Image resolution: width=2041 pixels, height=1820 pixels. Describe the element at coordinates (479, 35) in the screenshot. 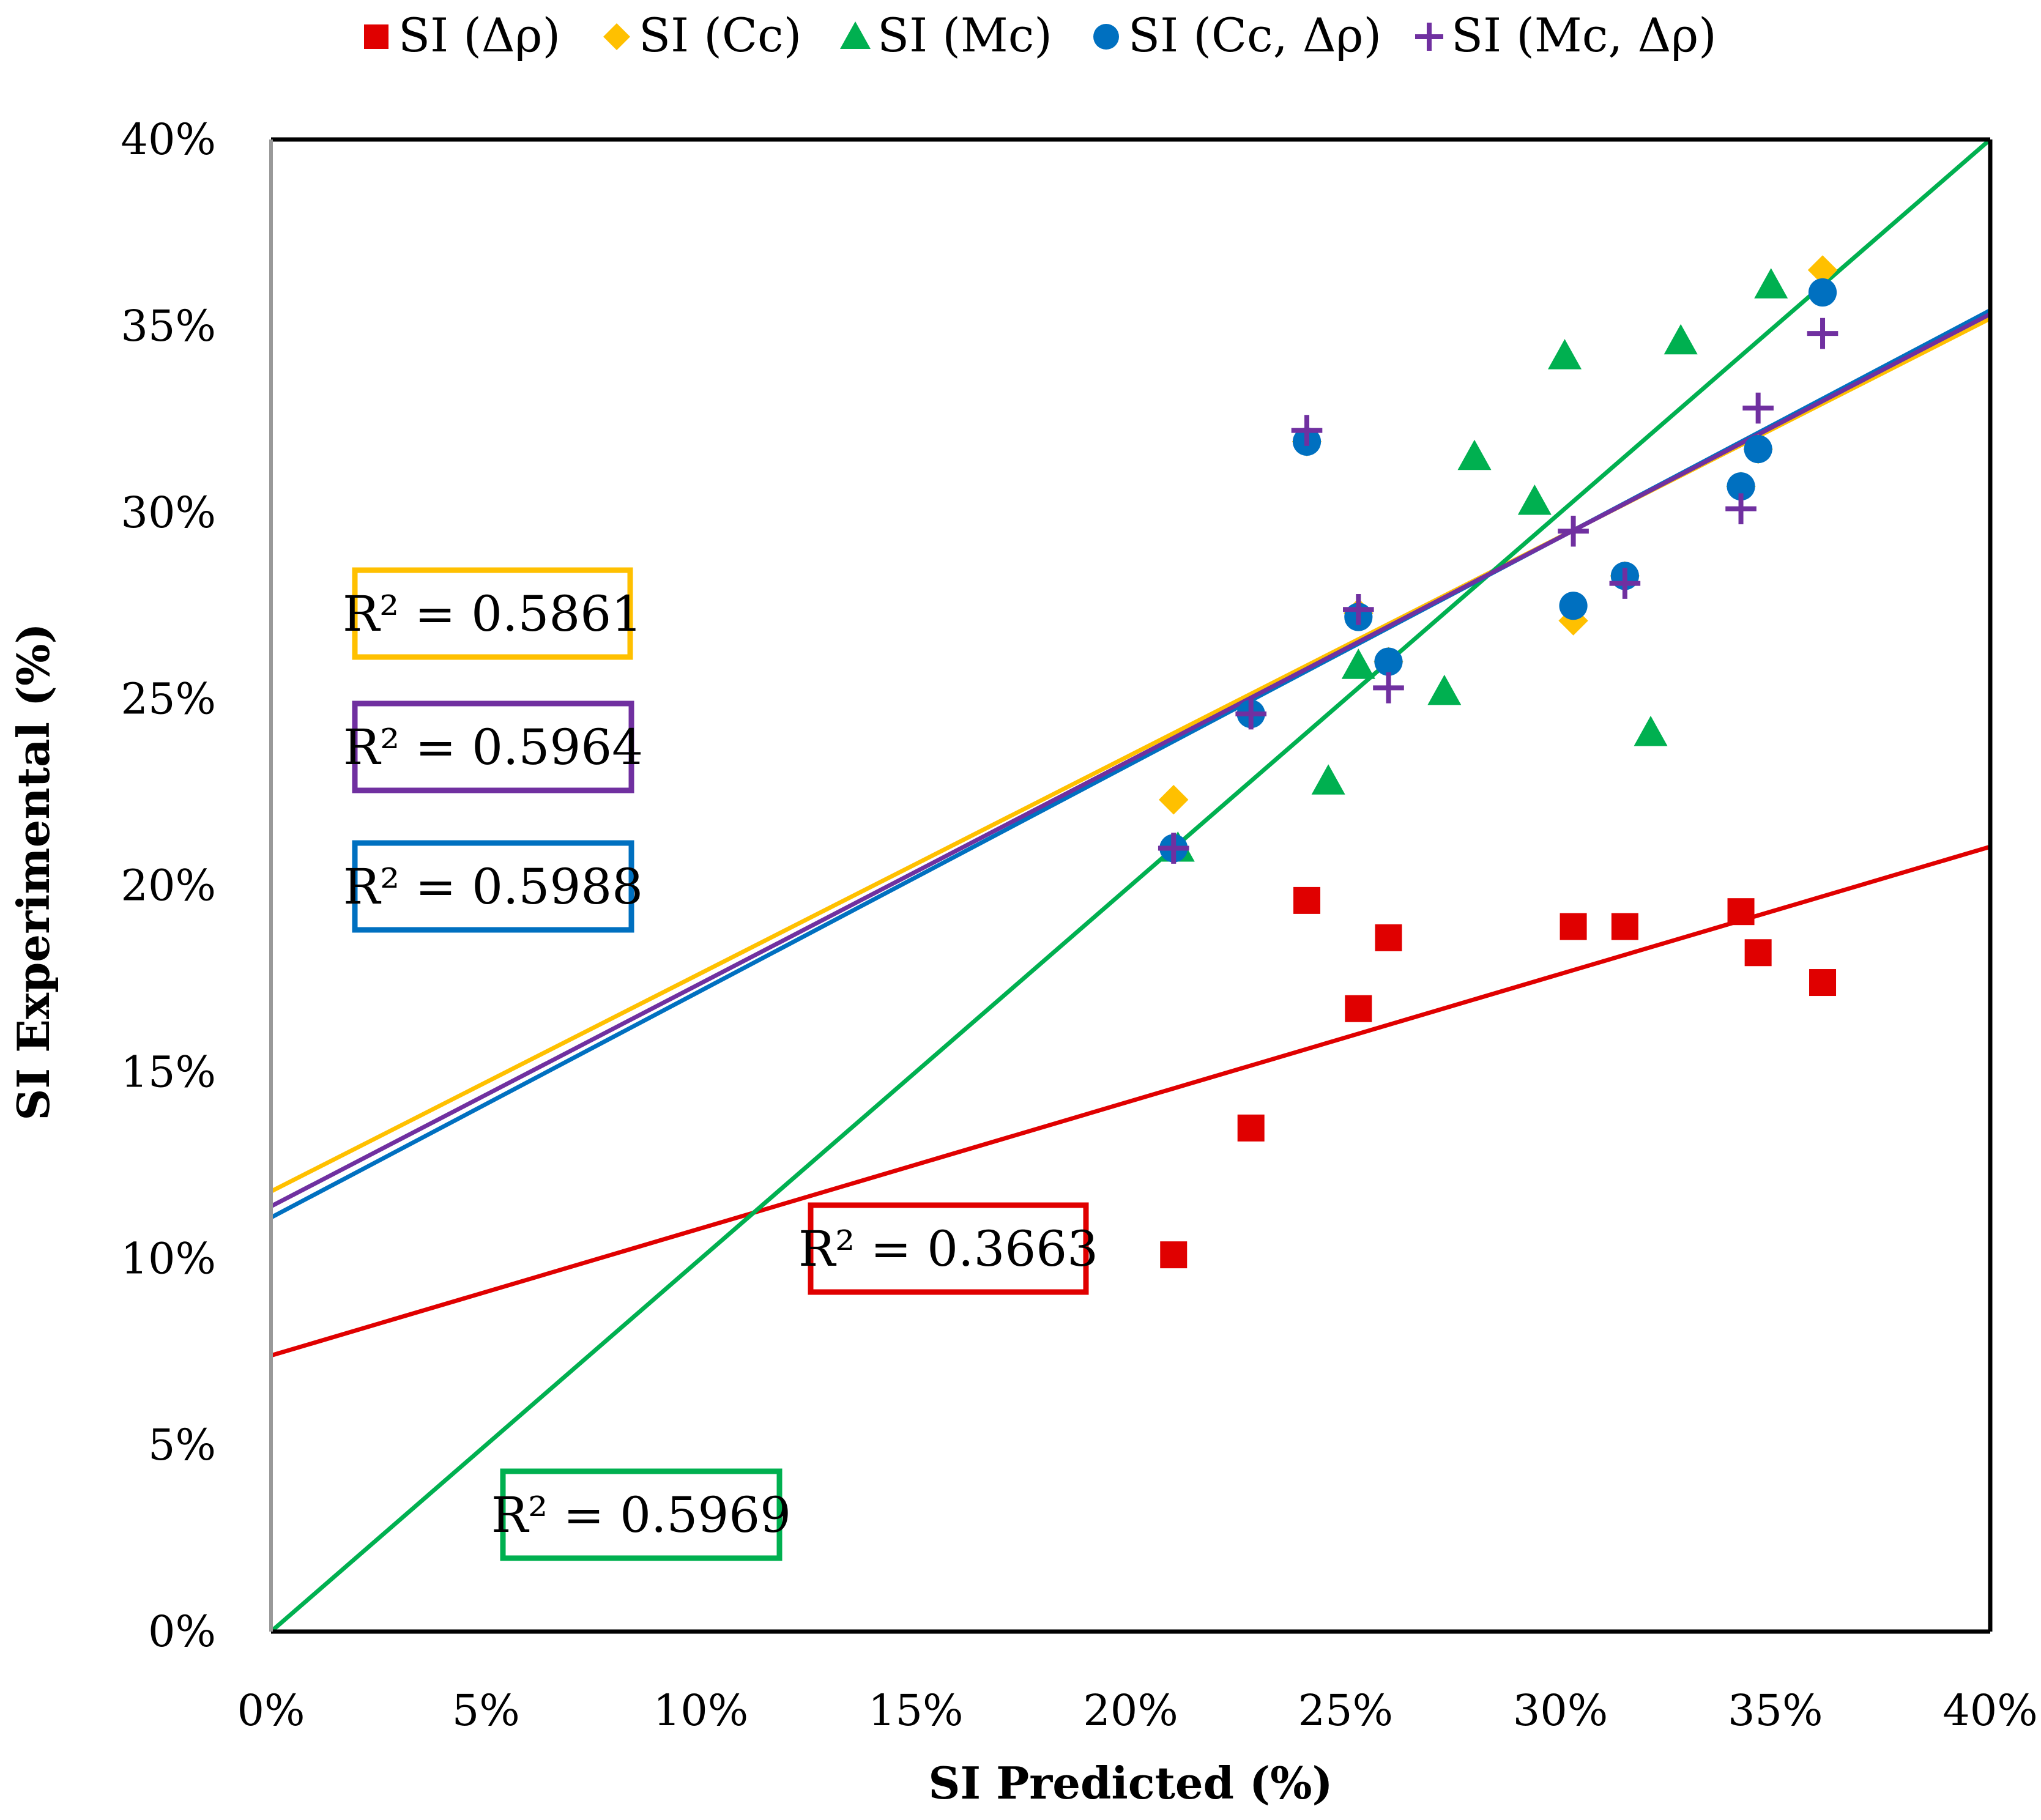

I see `legend-label: SI (Δρ)` at that location.